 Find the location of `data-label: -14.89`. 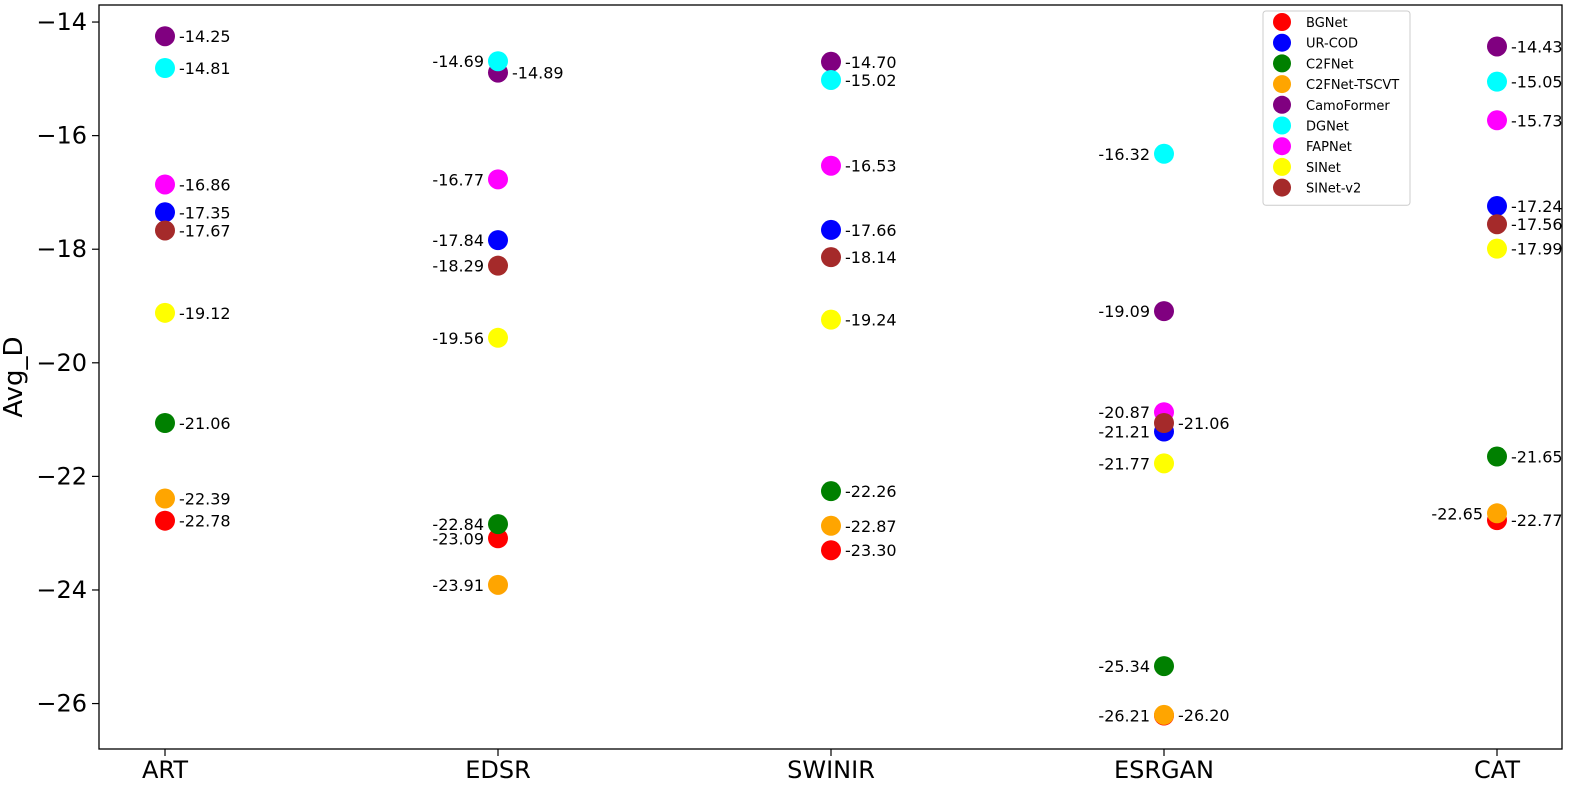

data-label: -14.89 is located at coordinates (538, 73).